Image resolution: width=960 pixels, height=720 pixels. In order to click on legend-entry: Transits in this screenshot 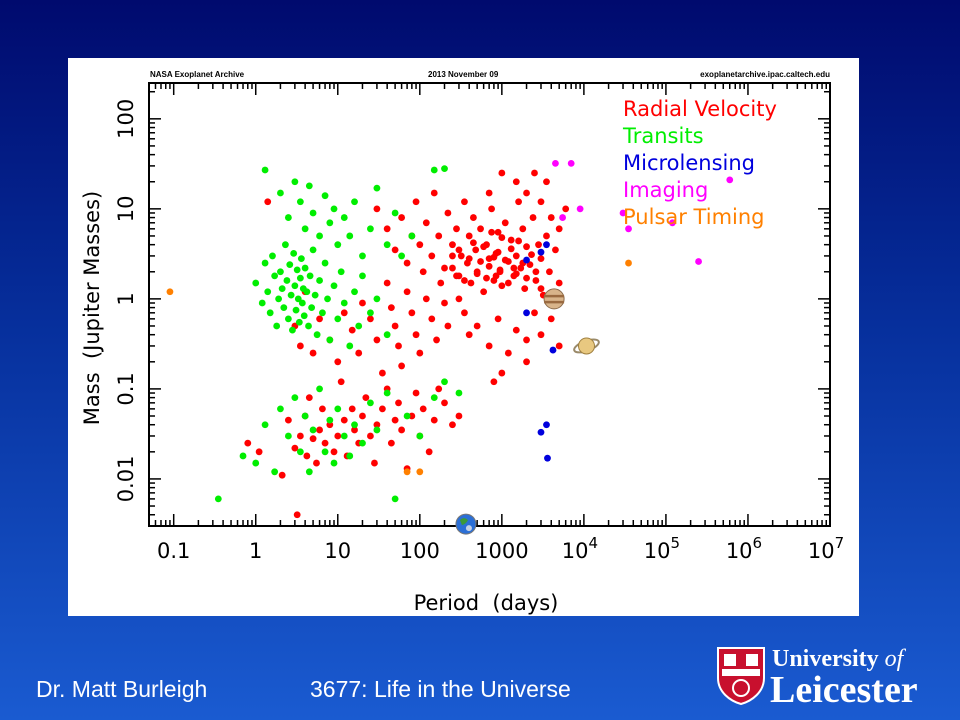, I will do `click(663, 136)`.